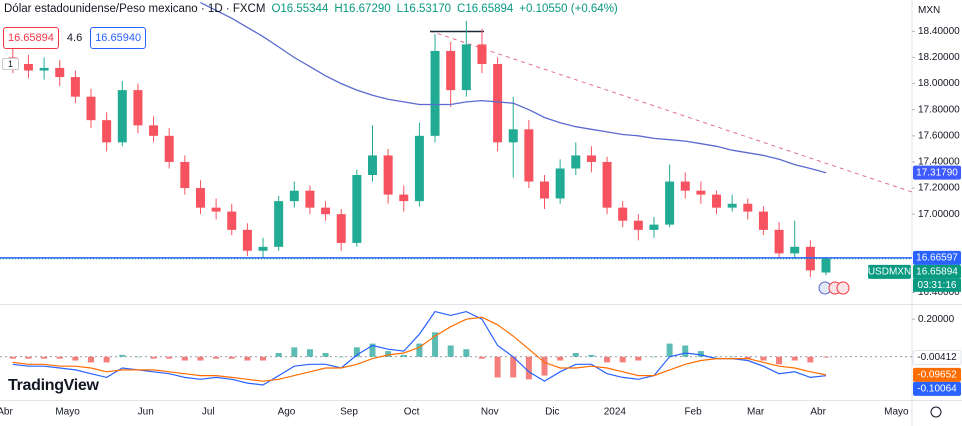 The image size is (962, 426). What do you see at coordinates (362, 9) in the screenshot?
I see `ohlc-high: H16.67290` at bounding box center [362, 9].